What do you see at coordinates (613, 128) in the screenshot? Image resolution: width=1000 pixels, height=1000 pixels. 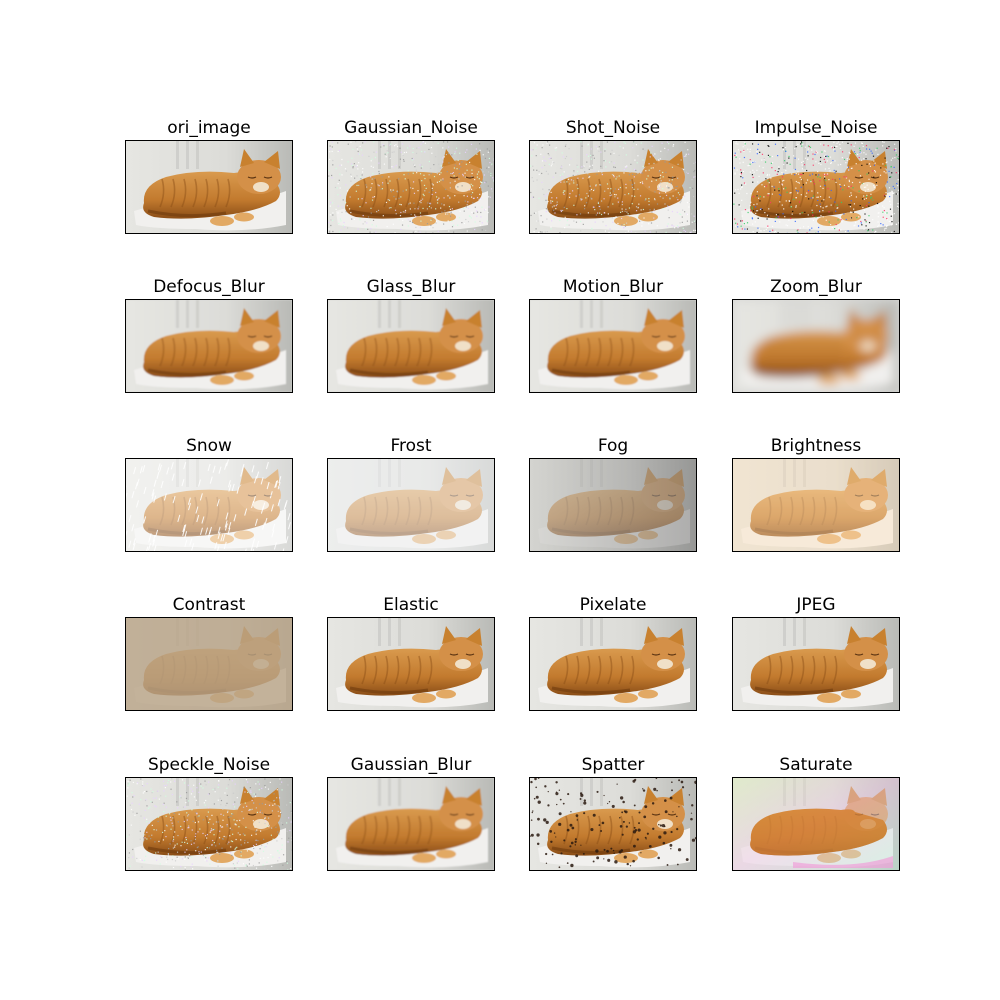 I see `panel-title: Shot_Noise` at bounding box center [613, 128].